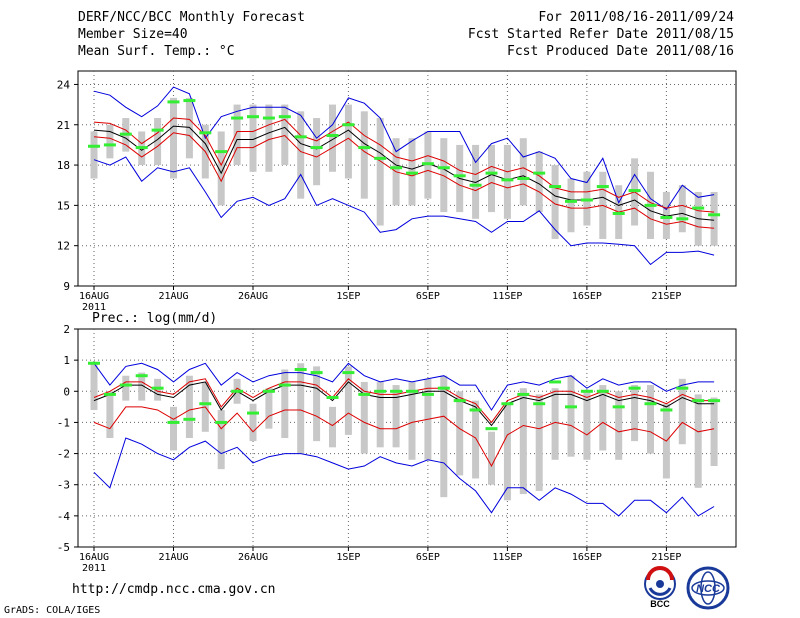  I want to click on series-line-min, so click(404, 477).